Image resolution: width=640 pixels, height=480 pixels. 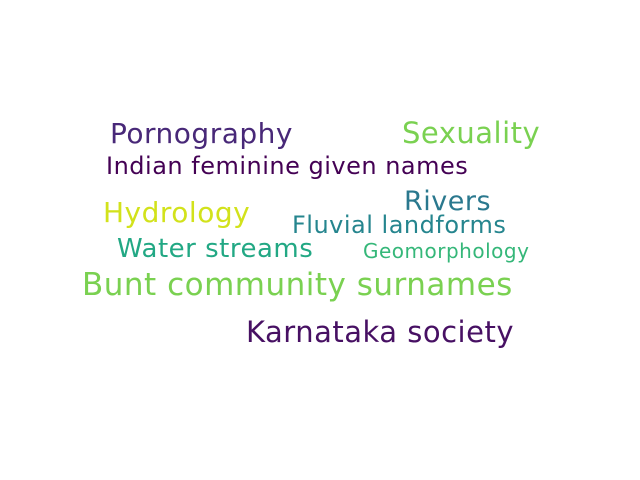 What do you see at coordinates (448, 201) in the screenshot?
I see `word-rivers: Rivers` at bounding box center [448, 201].